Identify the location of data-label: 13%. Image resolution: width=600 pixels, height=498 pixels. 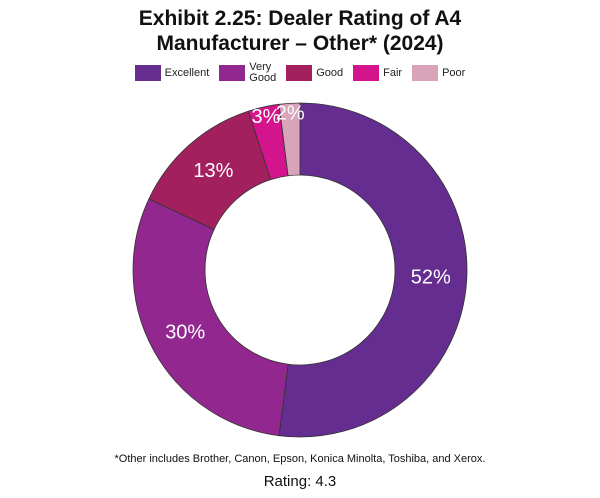
(213, 171).